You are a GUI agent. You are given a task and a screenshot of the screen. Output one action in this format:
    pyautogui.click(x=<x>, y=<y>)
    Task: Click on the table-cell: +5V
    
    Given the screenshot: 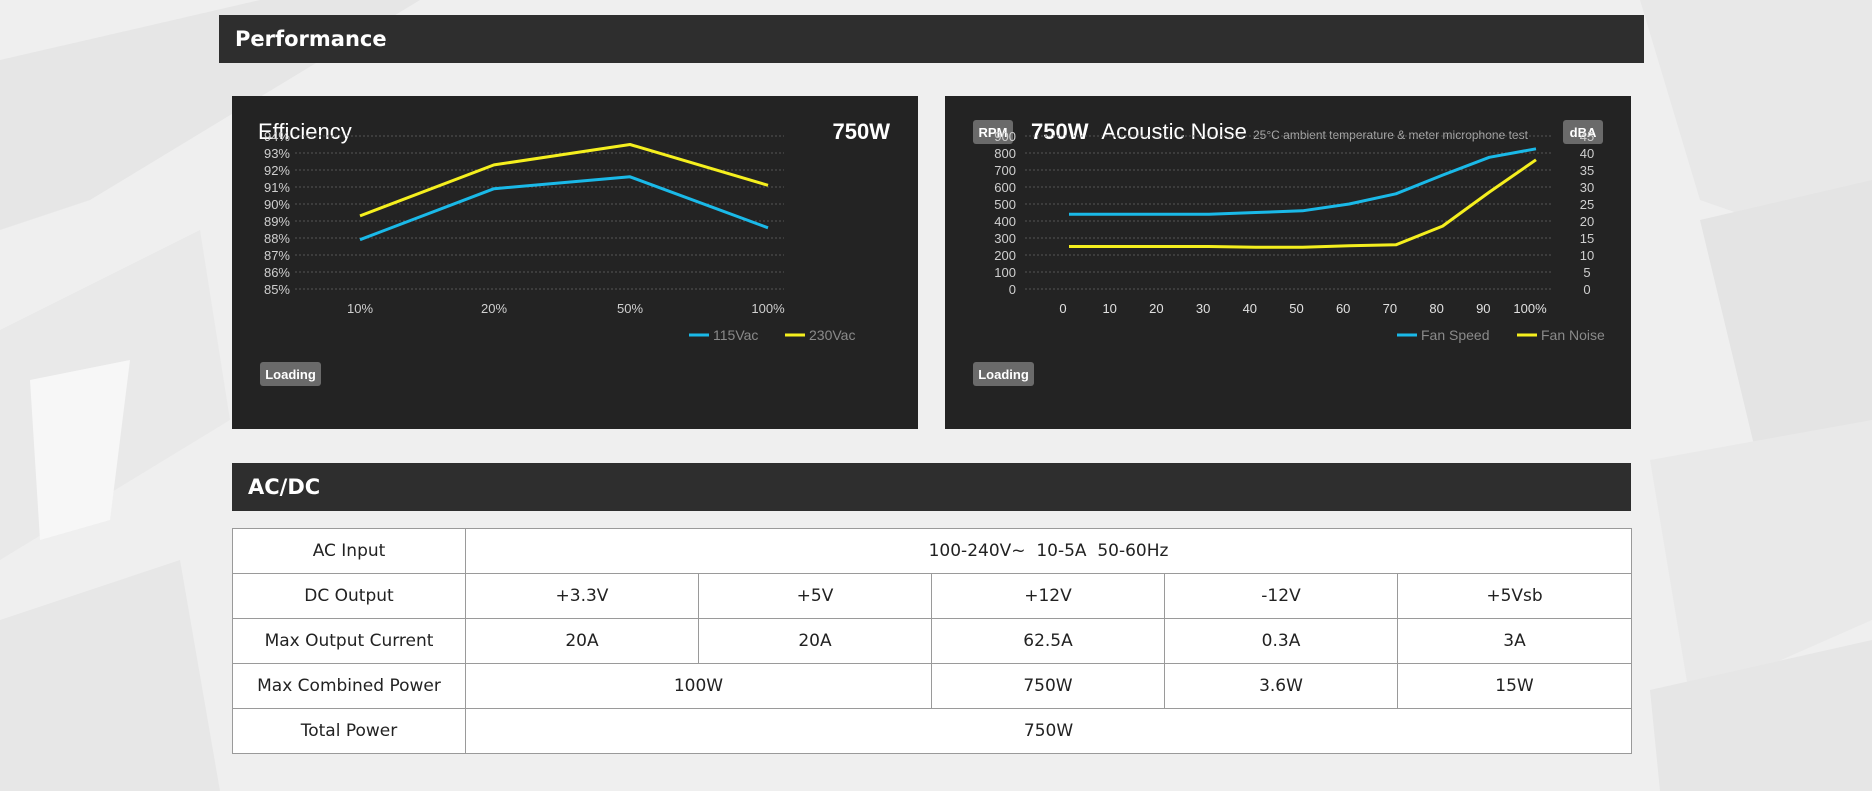 What is the action you would take?
    pyautogui.click(x=815, y=596)
    